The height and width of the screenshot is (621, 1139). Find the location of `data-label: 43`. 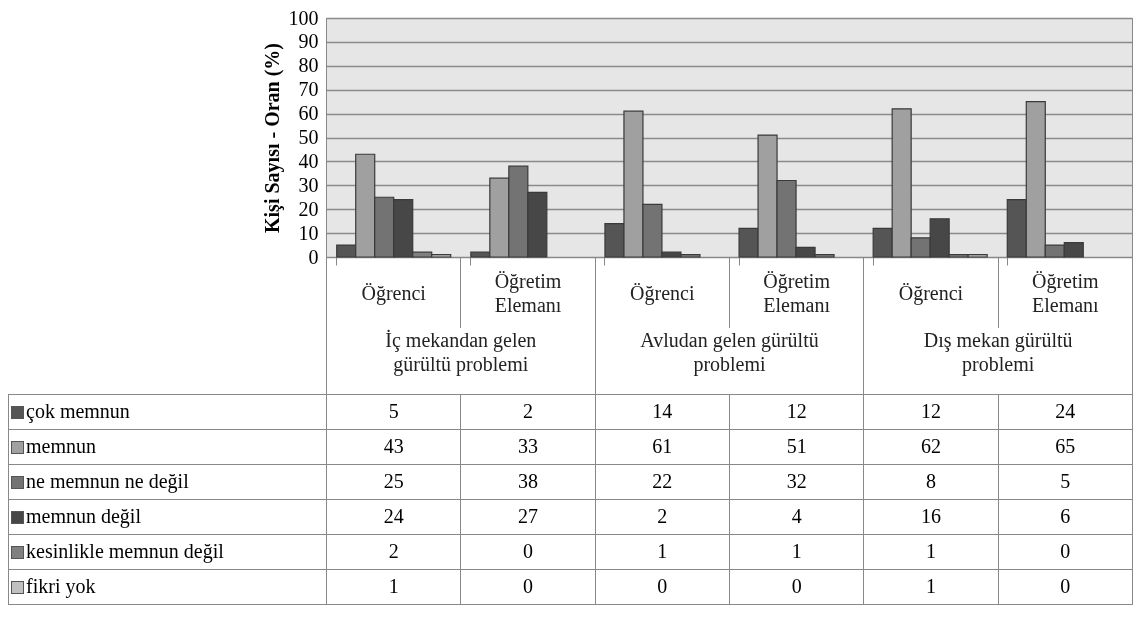

data-label: 43 is located at coordinates (393, 446).